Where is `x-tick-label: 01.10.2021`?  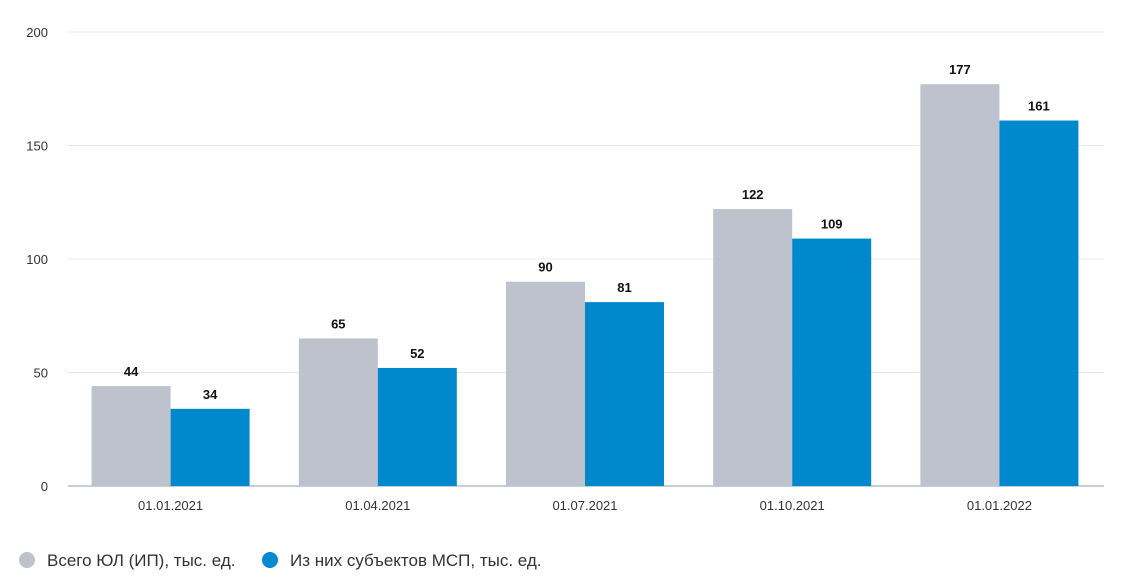 x-tick-label: 01.10.2021 is located at coordinates (792, 505).